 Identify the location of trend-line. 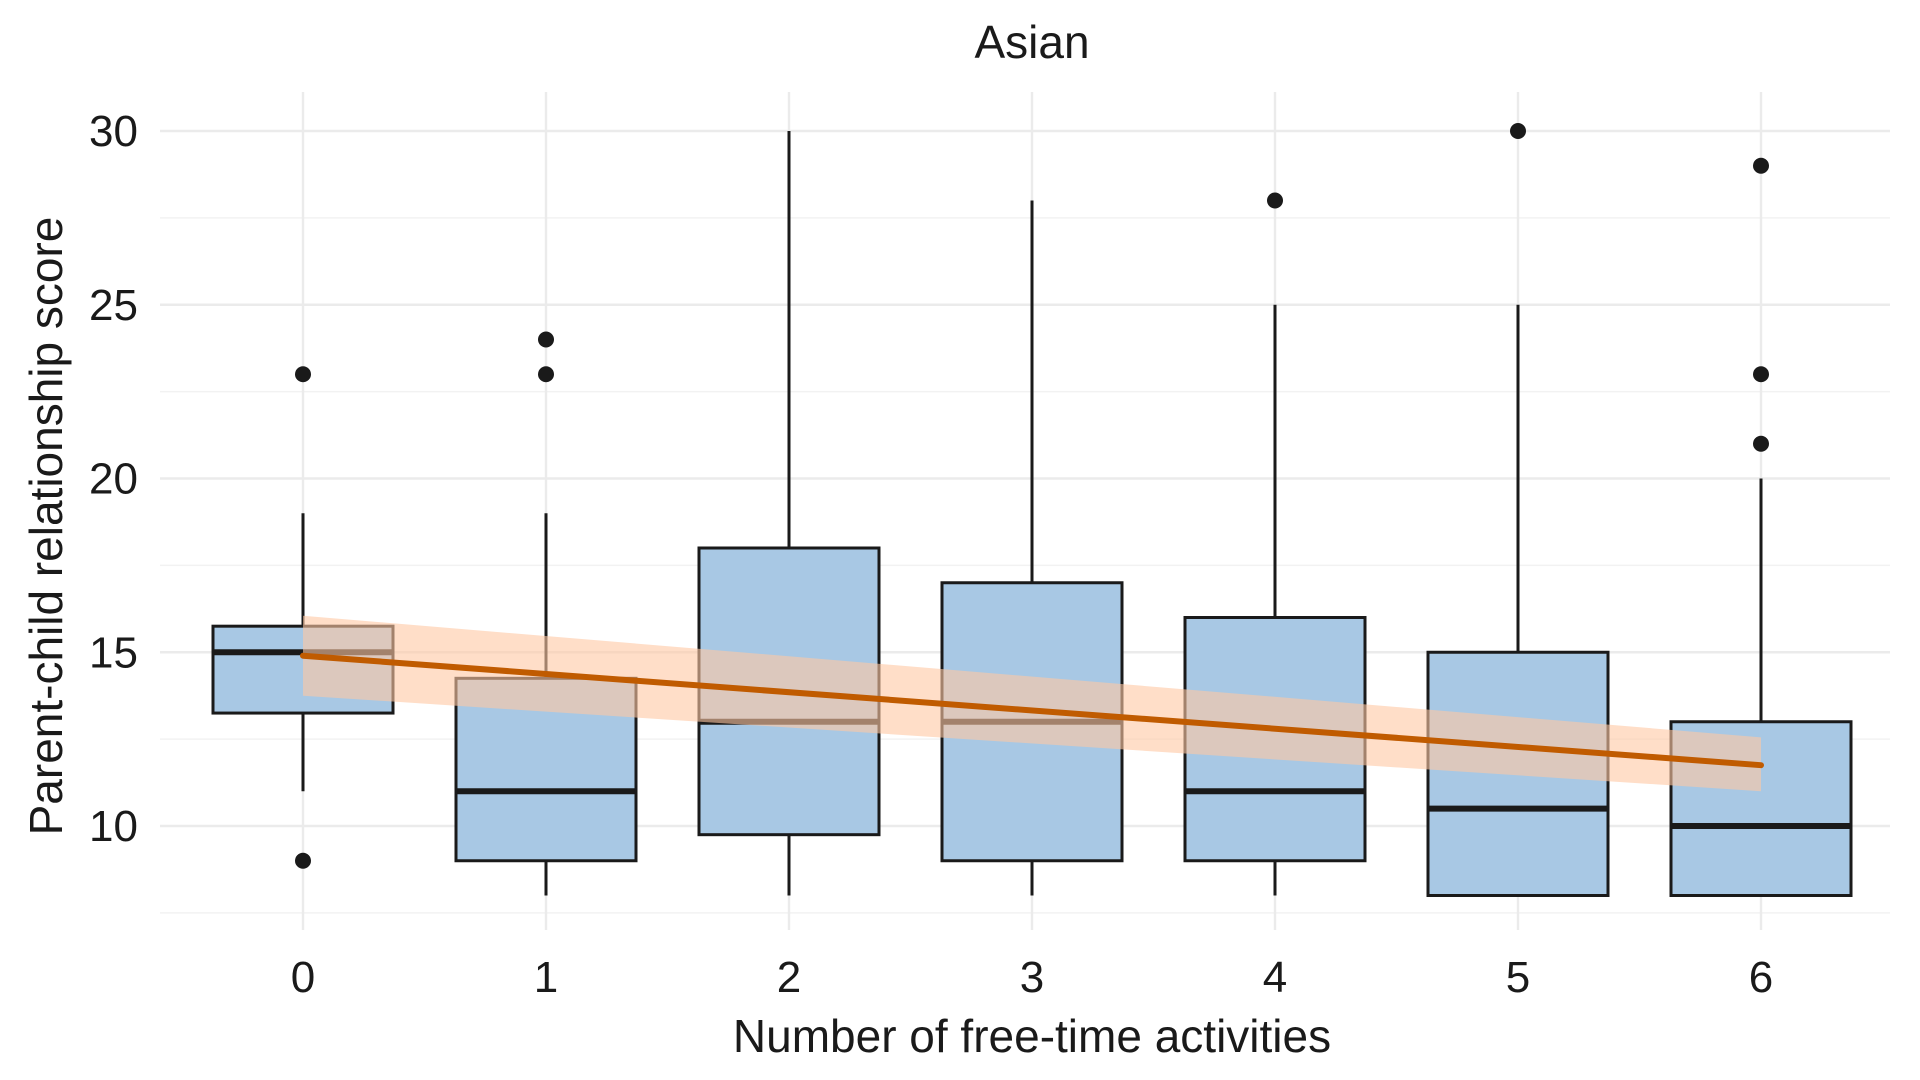
(1032, 710).